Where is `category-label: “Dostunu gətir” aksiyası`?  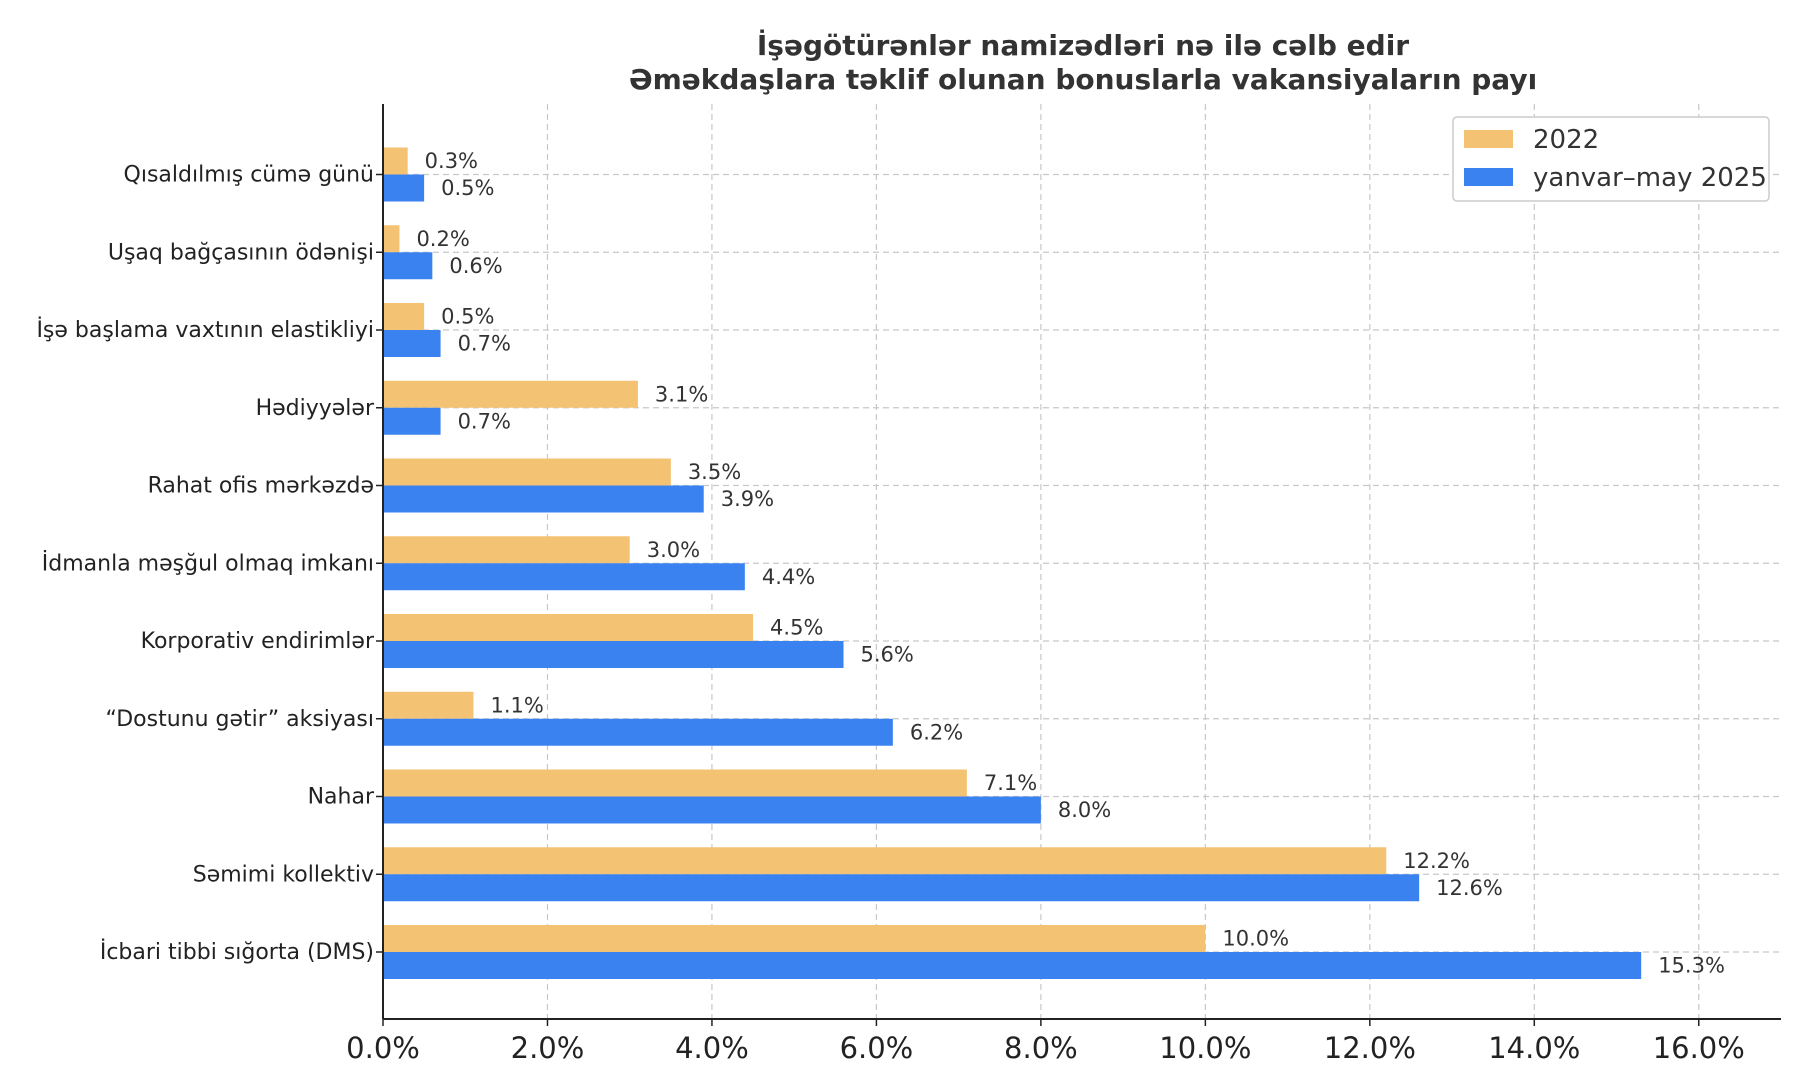 category-label: “Dostunu gətir” aksiyası is located at coordinates (239, 719).